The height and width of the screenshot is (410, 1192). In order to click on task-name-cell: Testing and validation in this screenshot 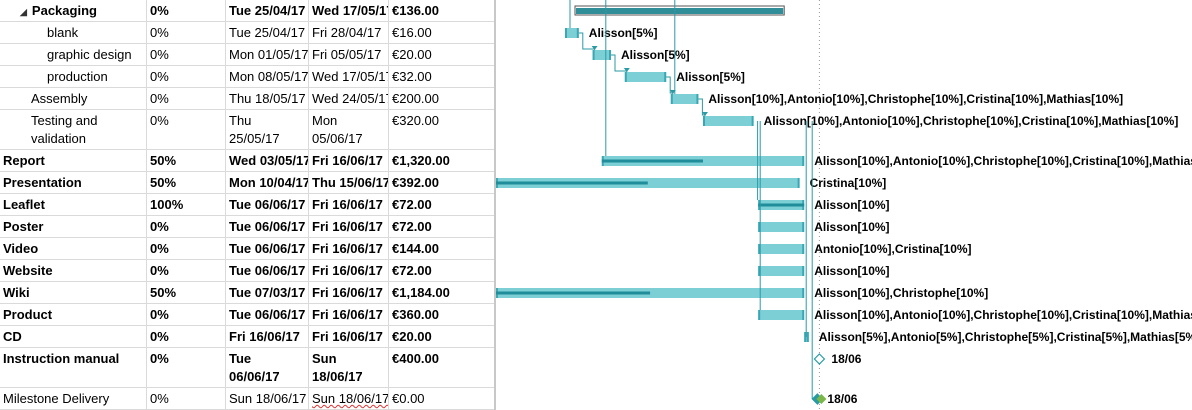, I will do `click(73, 129)`.